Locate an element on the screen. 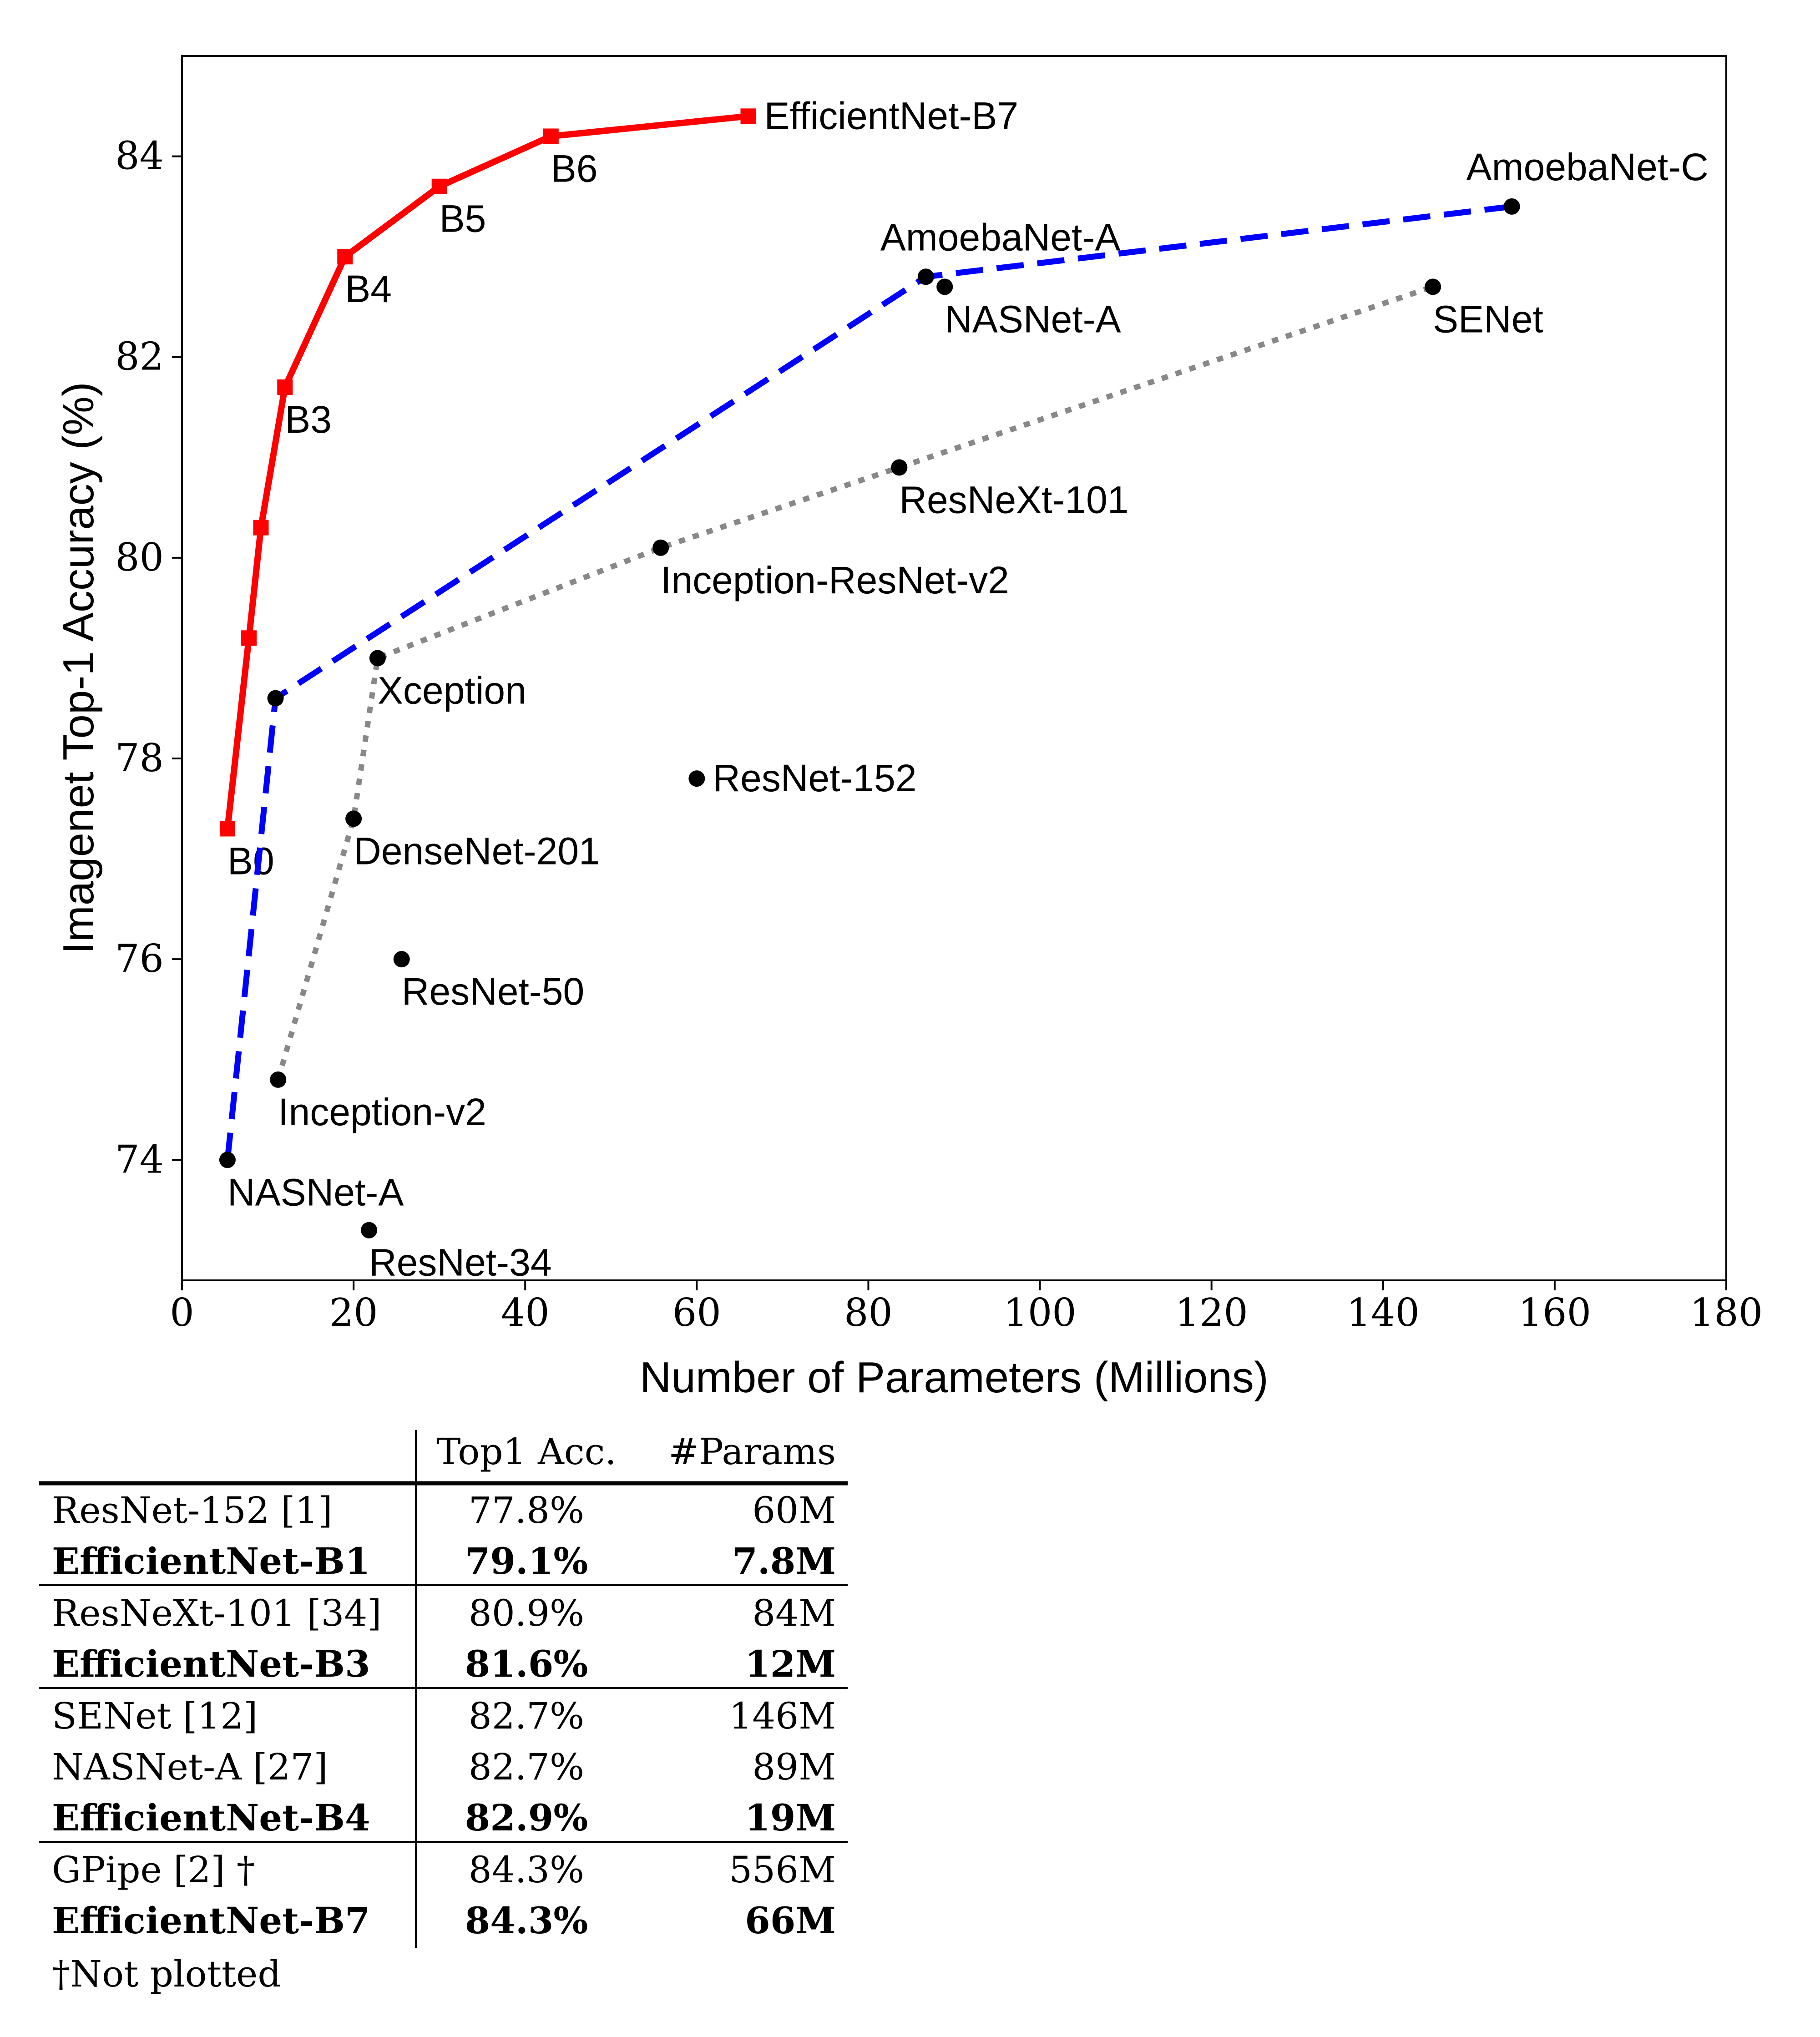 This screenshot has width=1820, height=2037. y-axis-label: Imagenet Top-1 Accuracy (%) is located at coordinates (79, 668).